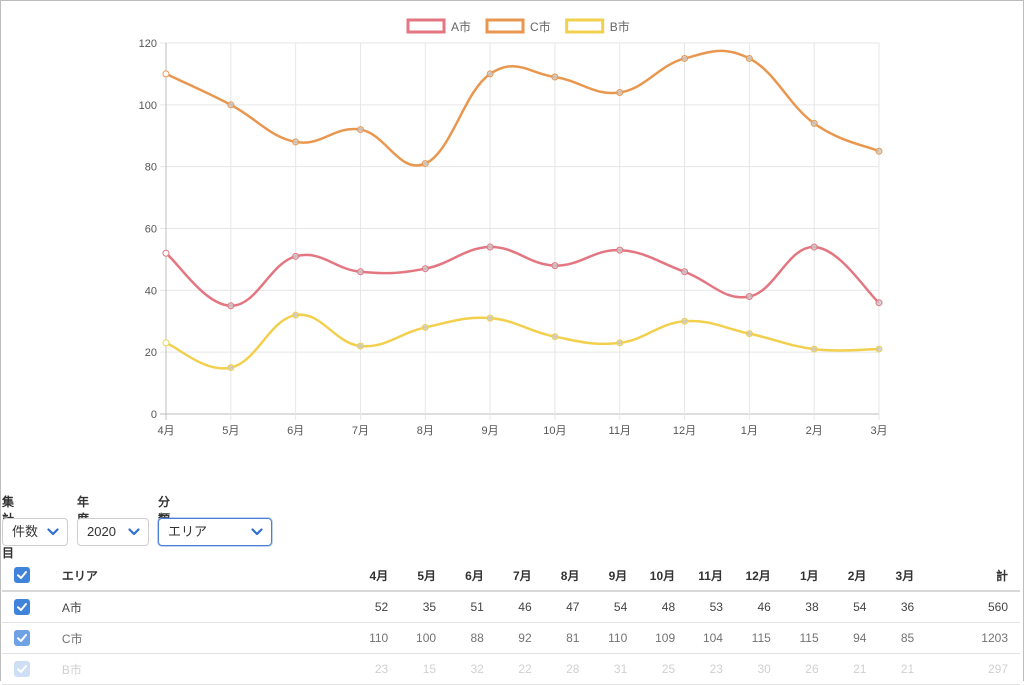 The width and height of the screenshot is (1024, 685). Describe the element at coordinates (842, 576) in the screenshot. I see `header-month: 2月` at that location.